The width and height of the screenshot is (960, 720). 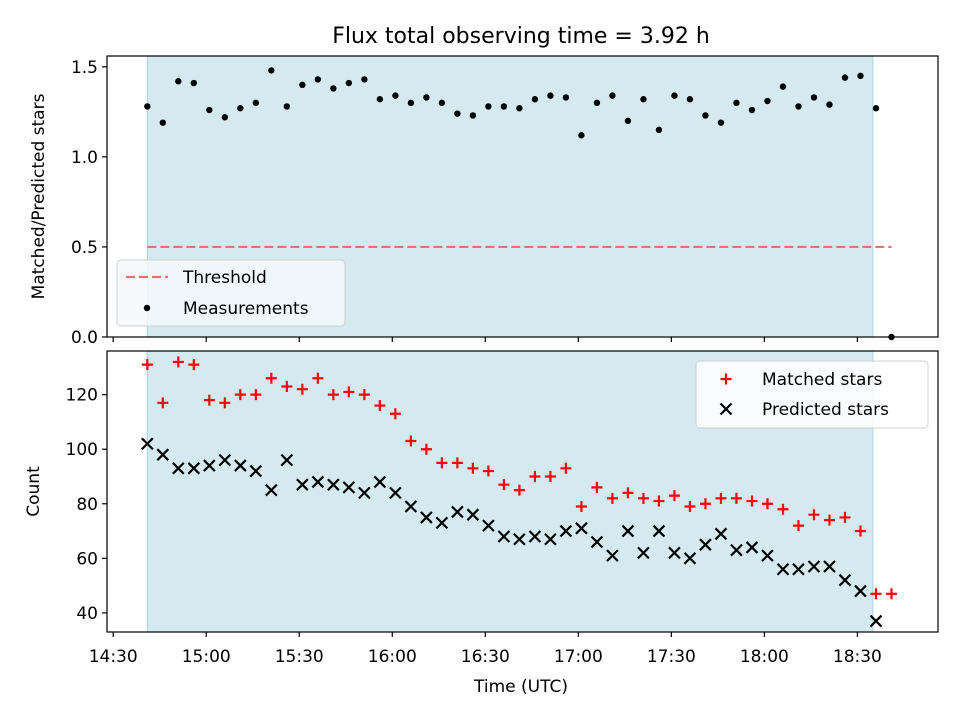 I want to click on y-tick-label: 100, so click(x=82, y=450).